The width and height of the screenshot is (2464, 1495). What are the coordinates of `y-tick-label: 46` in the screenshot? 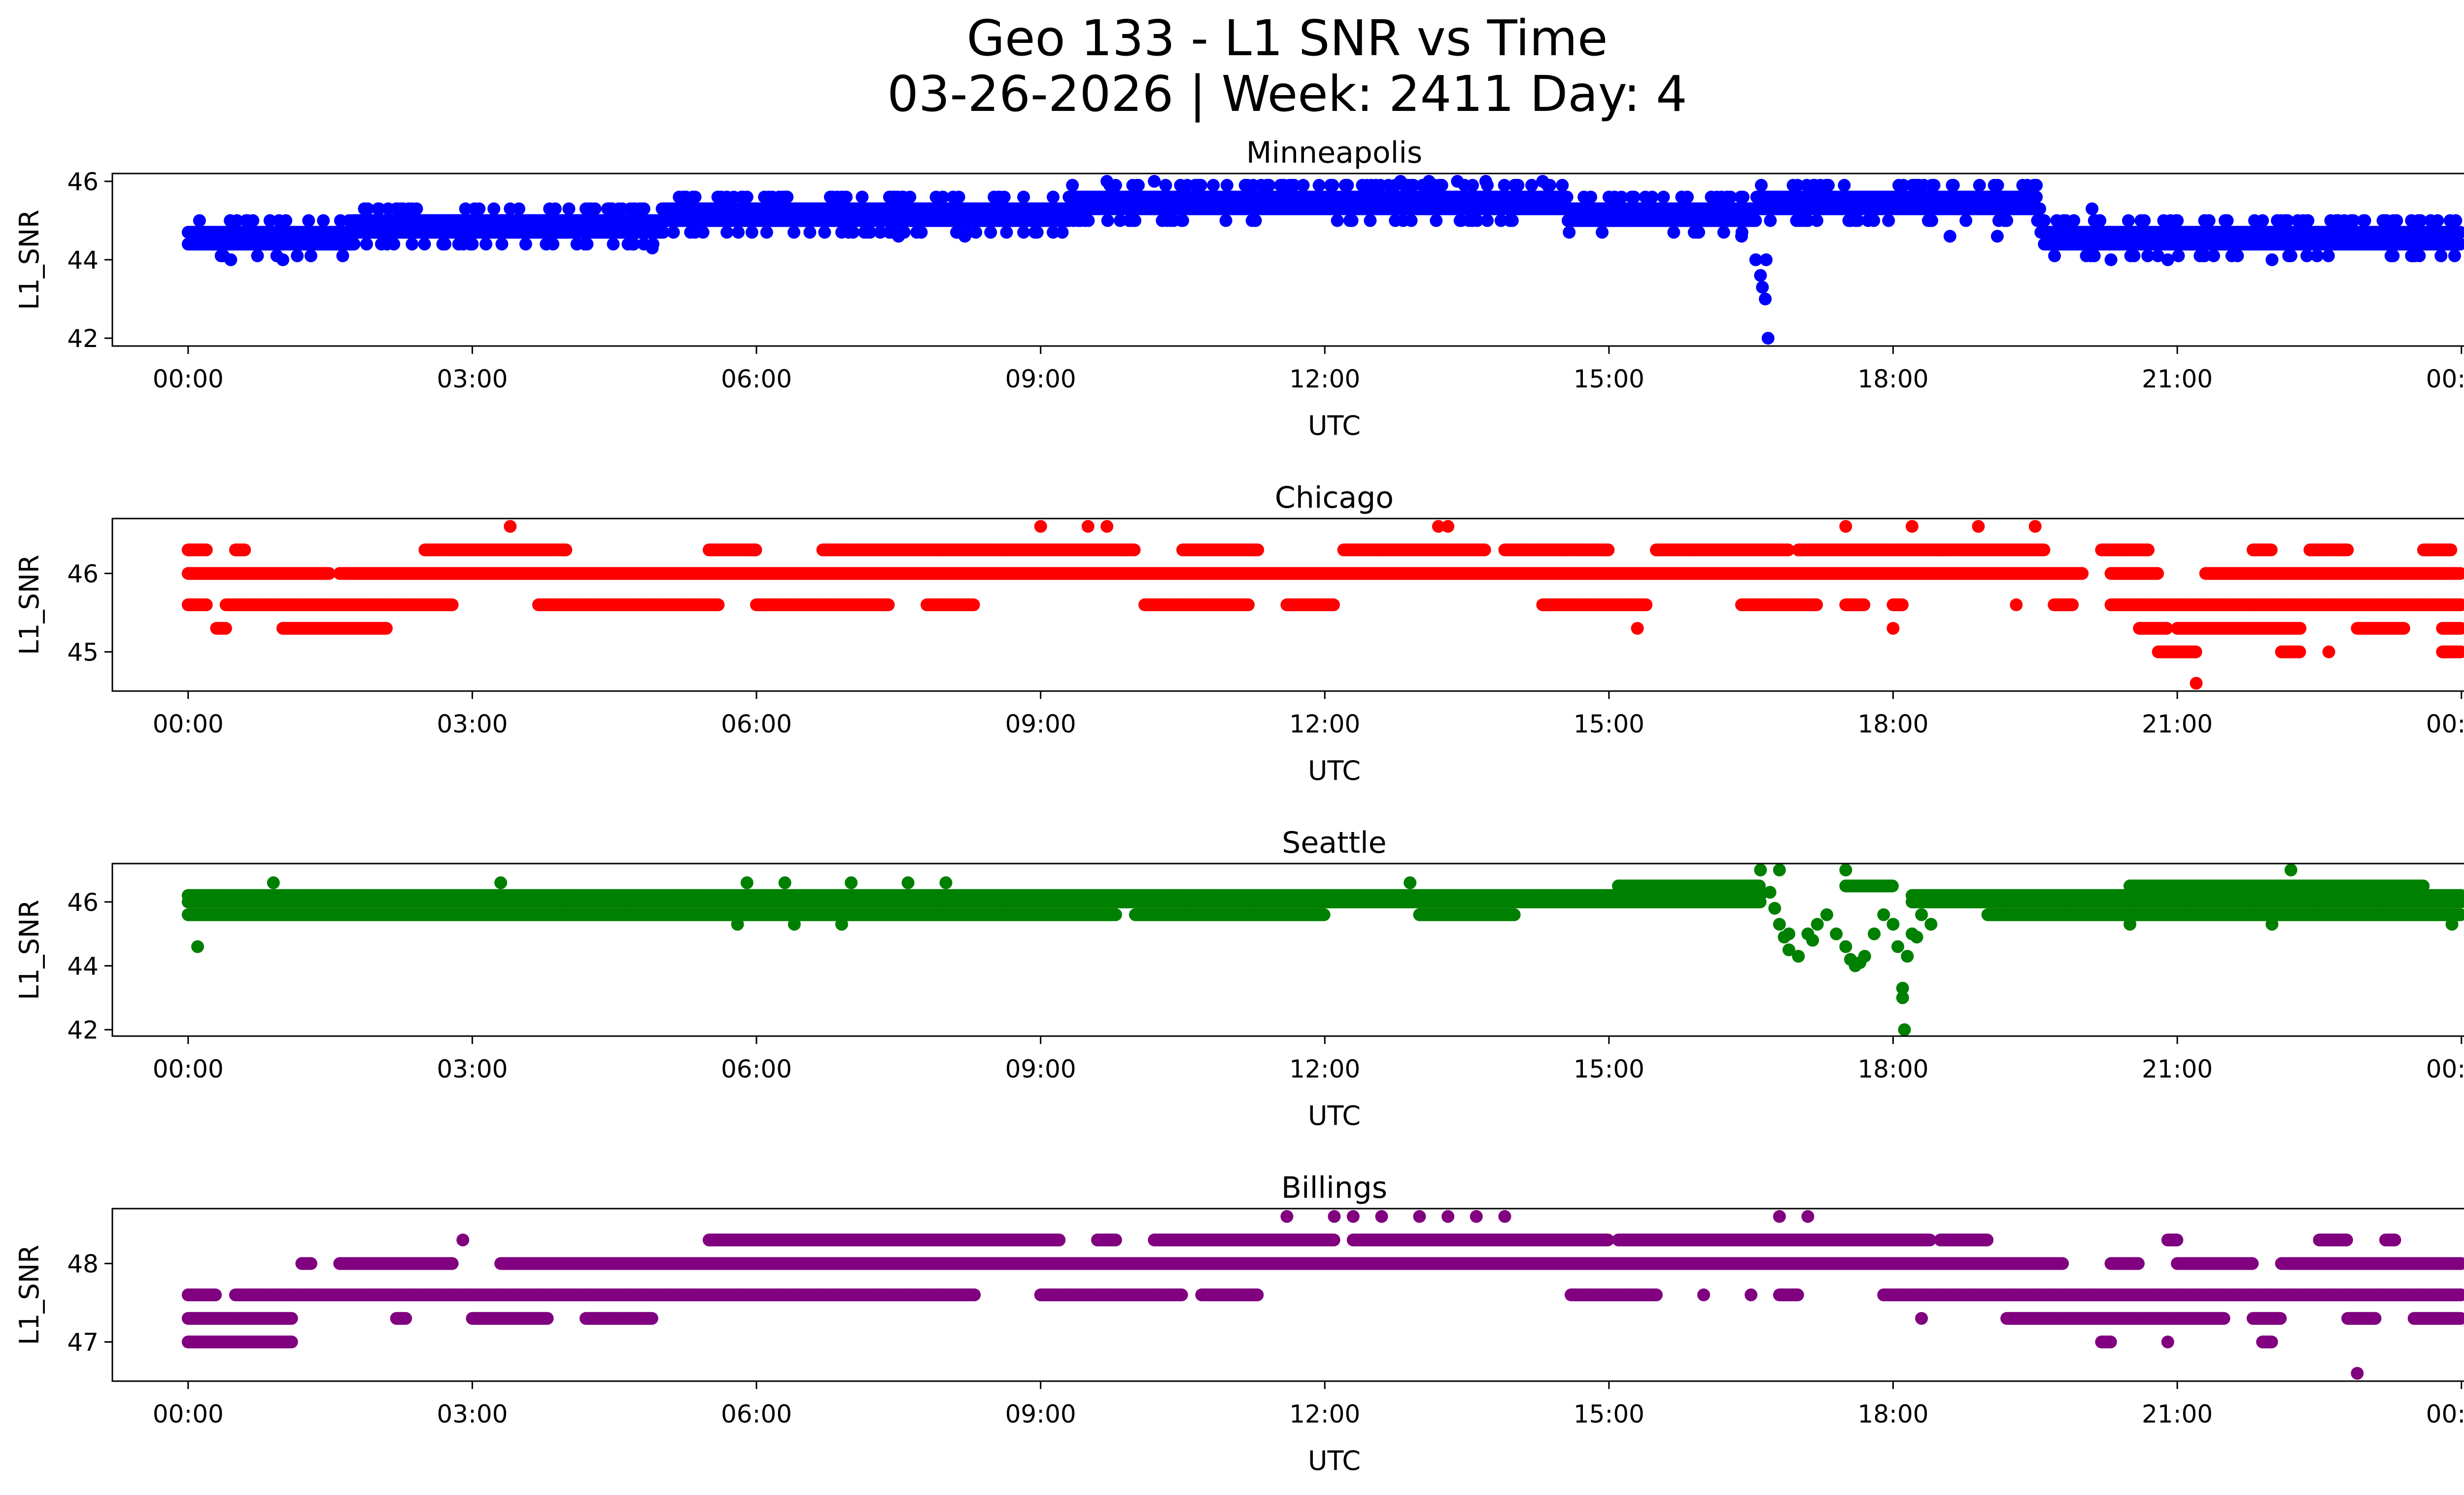 It's located at (83, 182).